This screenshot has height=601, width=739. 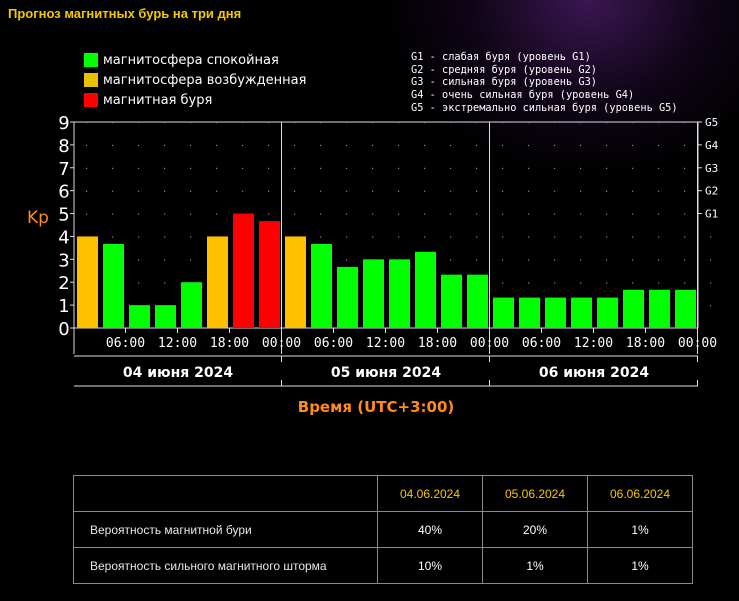 I want to click on table-row: Вероятность магнитной бури 40% 20% 1%, so click(x=383, y=529).